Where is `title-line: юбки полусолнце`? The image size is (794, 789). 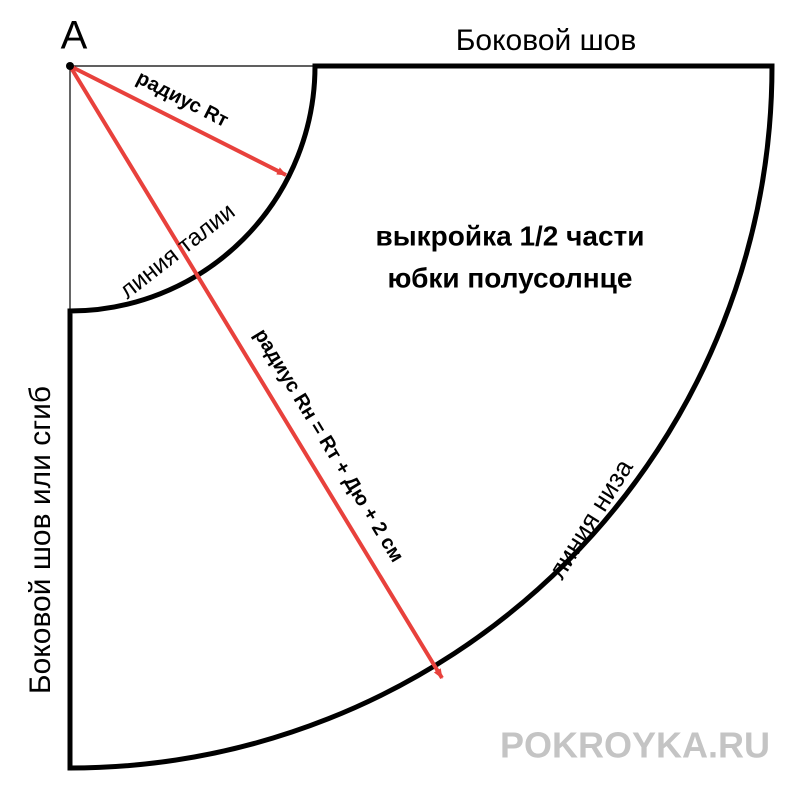 title-line: юбки полусолнце is located at coordinates (510, 277).